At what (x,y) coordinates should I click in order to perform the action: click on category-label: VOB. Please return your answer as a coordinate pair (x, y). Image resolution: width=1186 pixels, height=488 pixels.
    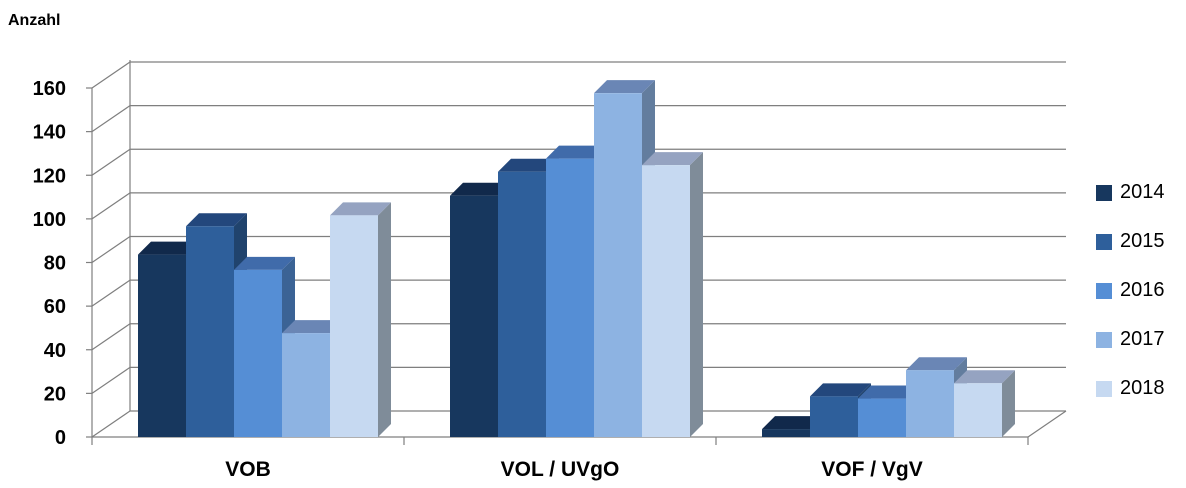
    Looking at the image, I should click on (248, 469).